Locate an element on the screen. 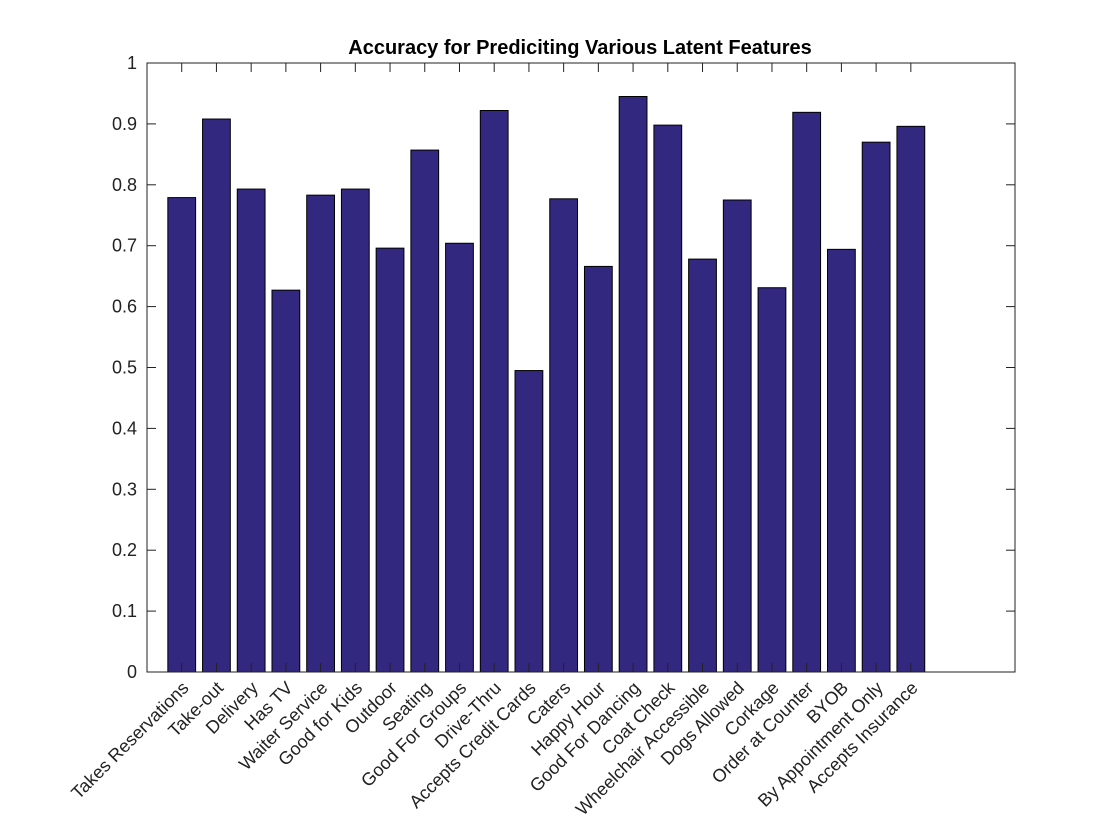 The image size is (1120, 840). bar-accepts-insurance is located at coordinates (911, 399).